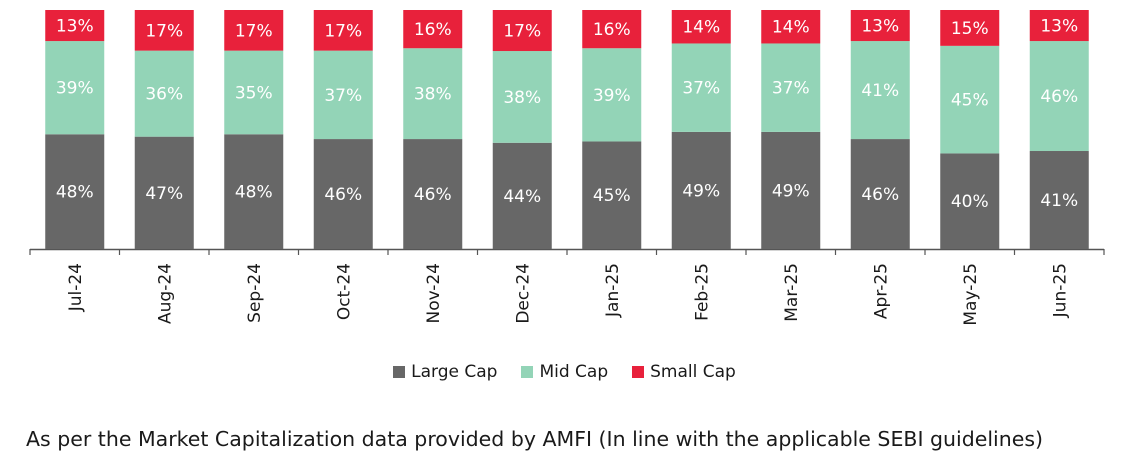 Image resolution: width=1129 pixels, height=461 pixels. I want to click on data-label-large-cap: 47%, so click(164, 194).